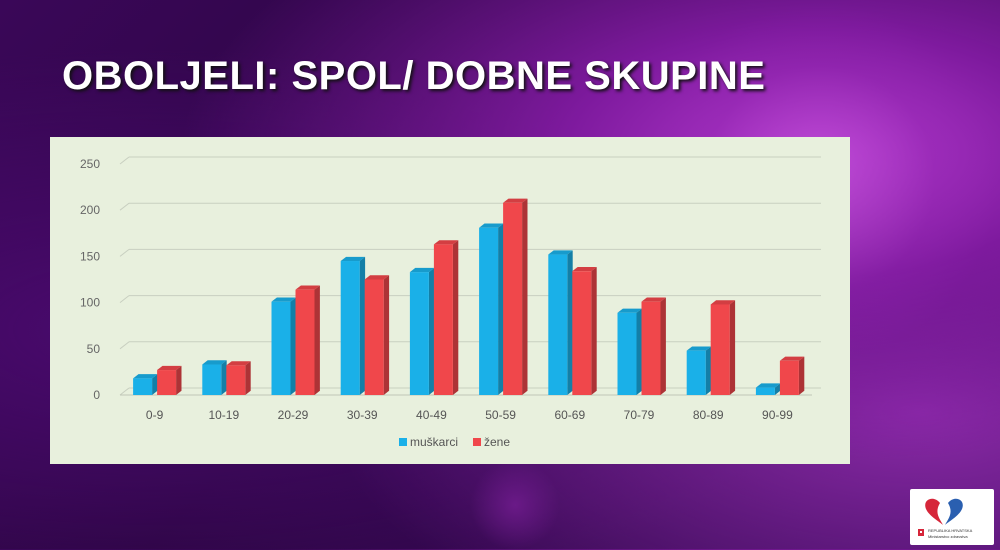 Image resolution: width=1000 pixels, height=550 pixels. Describe the element at coordinates (90, 256) in the screenshot. I see `y-tick-label: 150` at that location.